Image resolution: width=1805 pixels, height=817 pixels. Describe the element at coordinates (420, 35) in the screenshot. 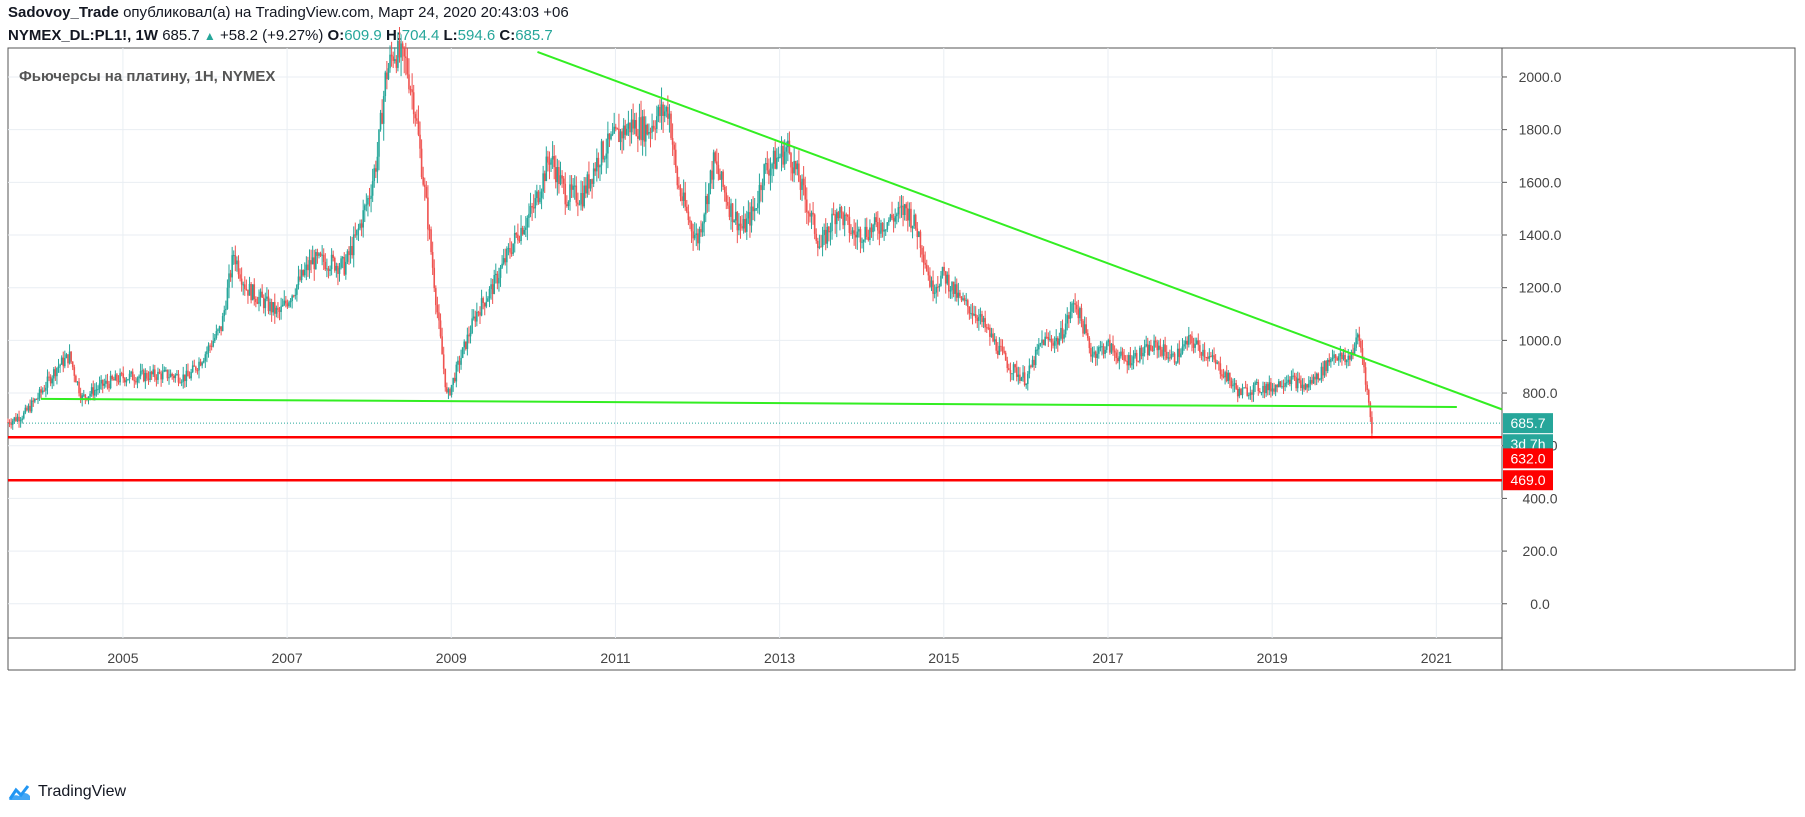

I see `high-value: 704.4` at that location.